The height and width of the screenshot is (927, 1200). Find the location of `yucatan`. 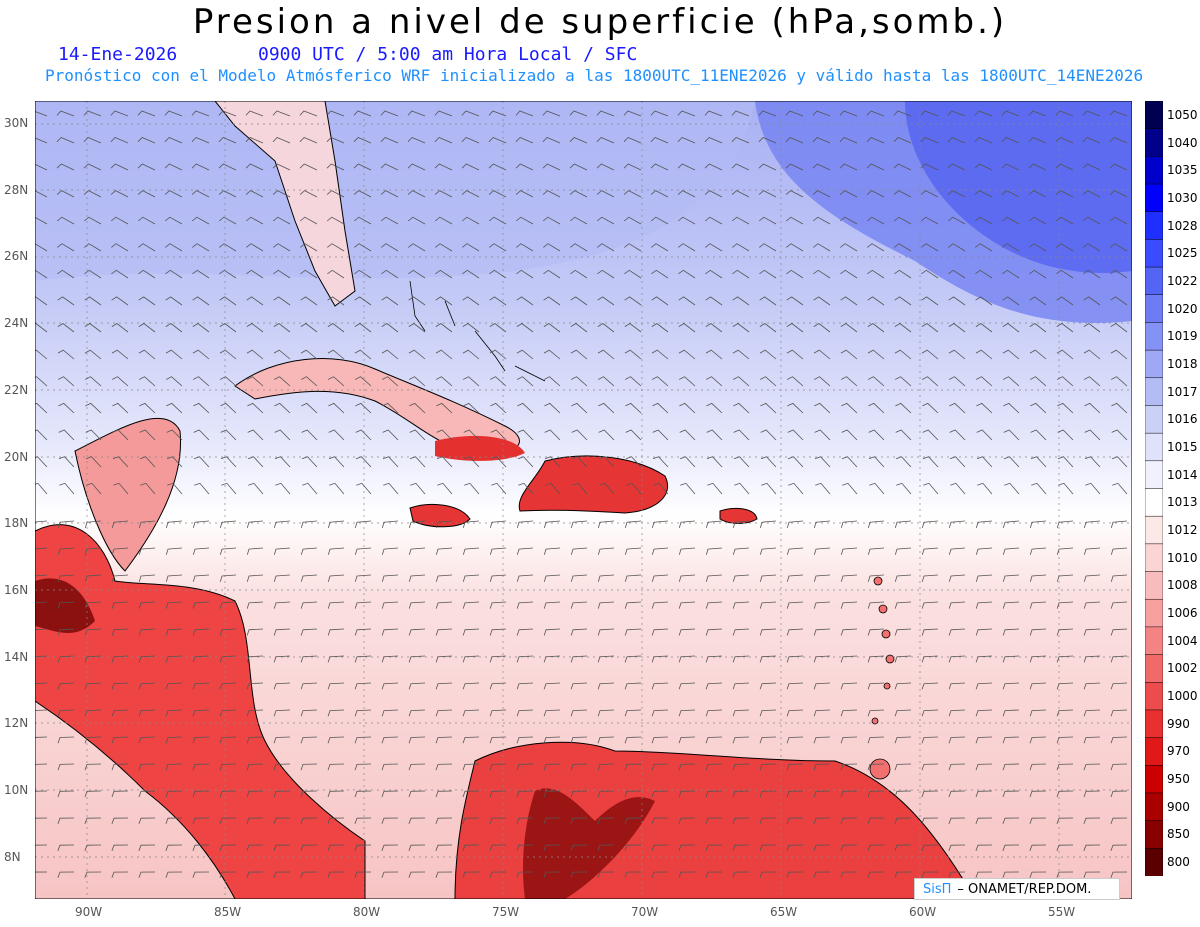

yucatan is located at coordinates (128, 494).